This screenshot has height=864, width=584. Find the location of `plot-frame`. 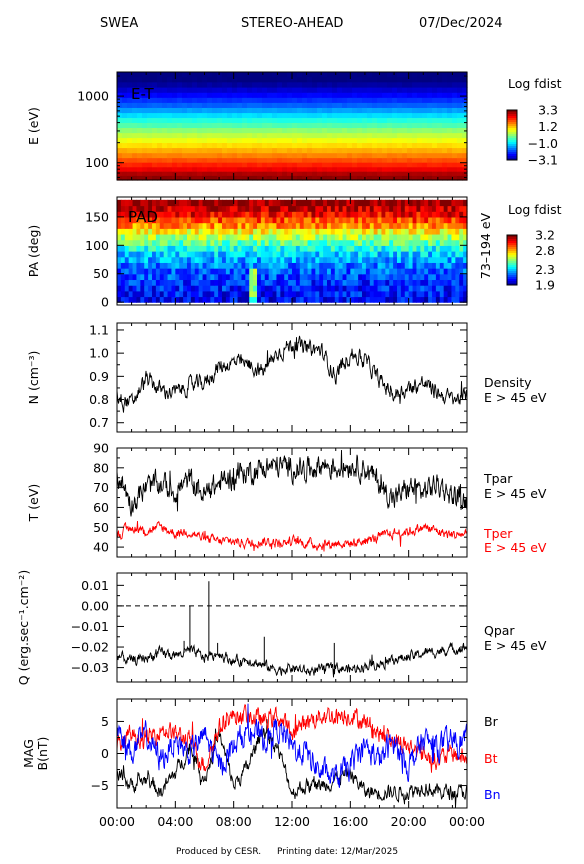

plot-frame is located at coordinates (292, 377).